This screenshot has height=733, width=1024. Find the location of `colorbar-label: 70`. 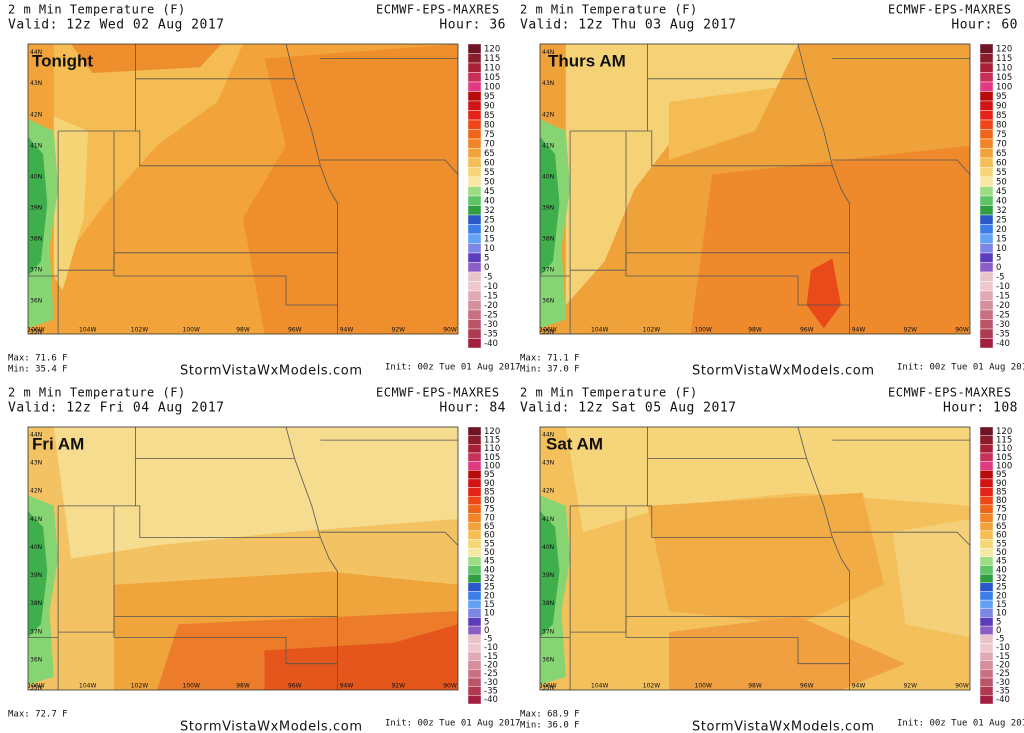

colorbar-label: 70 is located at coordinates (489, 144).